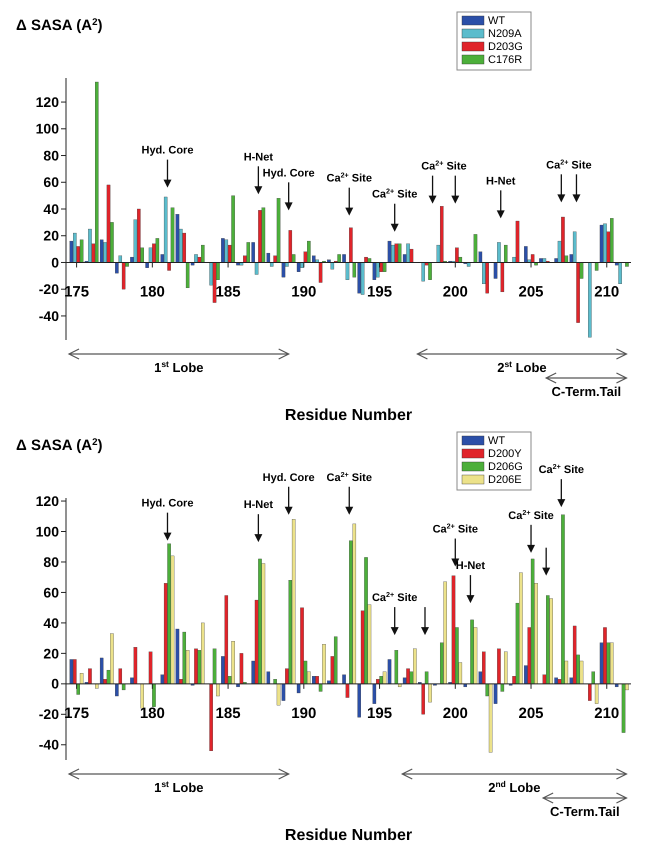  What do you see at coordinates (505, 480) in the screenshot?
I see `legend-label: D206E` at bounding box center [505, 480].